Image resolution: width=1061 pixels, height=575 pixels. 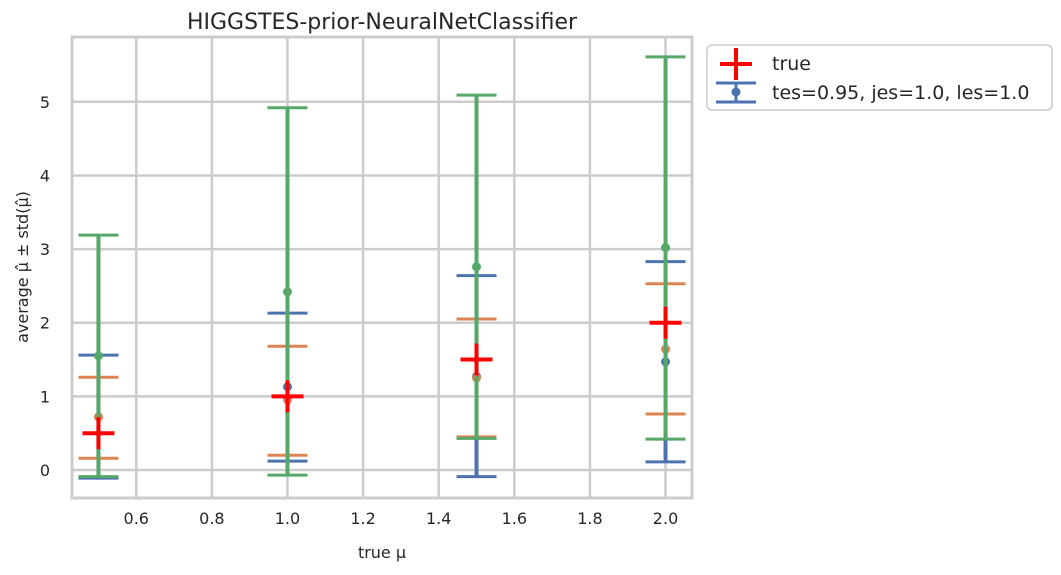 What do you see at coordinates (665, 518) in the screenshot?
I see `x-tick-label: 2.0` at bounding box center [665, 518].